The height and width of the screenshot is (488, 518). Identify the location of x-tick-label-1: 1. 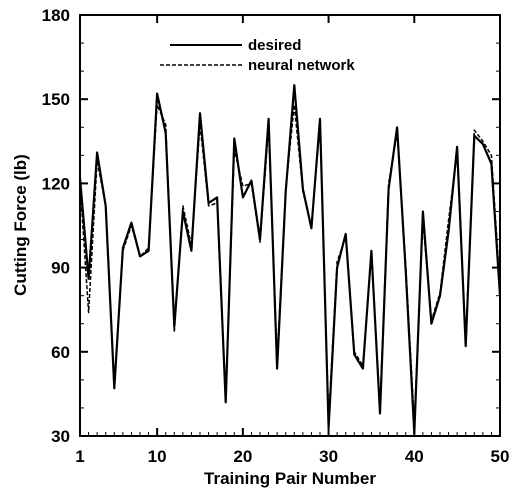
(79, 456).